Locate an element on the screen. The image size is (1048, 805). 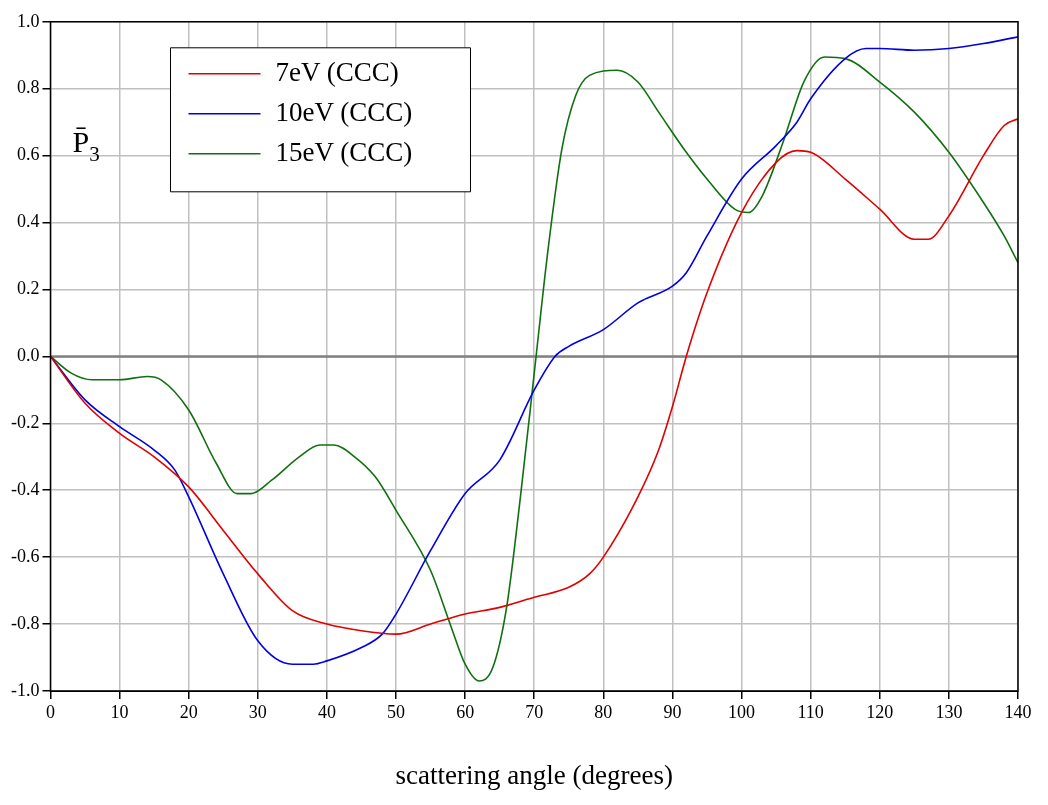
y-tick-label: -0.6 is located at coordinates (25, 555).